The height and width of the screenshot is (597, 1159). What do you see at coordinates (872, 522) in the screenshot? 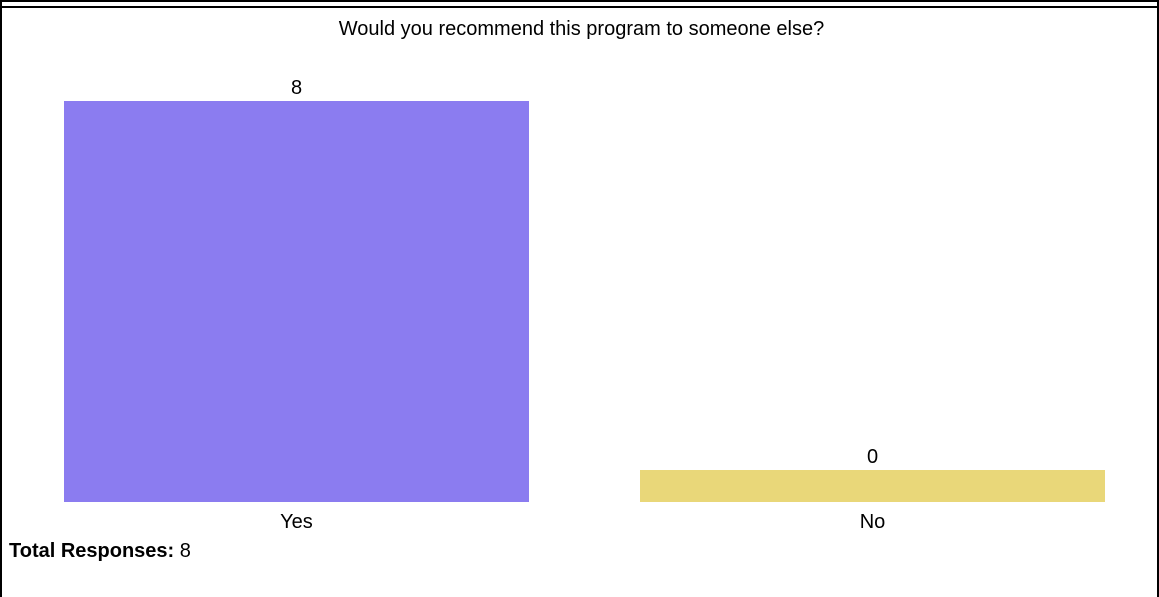
I see `category-label-no: No` at bounding box center [872, 522].